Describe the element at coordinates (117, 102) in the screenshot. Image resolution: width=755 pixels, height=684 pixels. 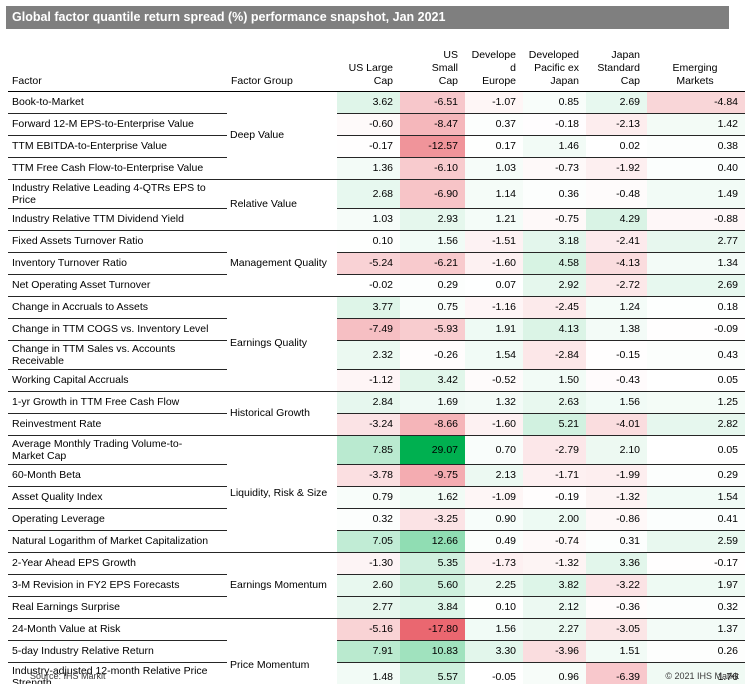
I see `factor-name-cell: Book-to-Market` at that location.